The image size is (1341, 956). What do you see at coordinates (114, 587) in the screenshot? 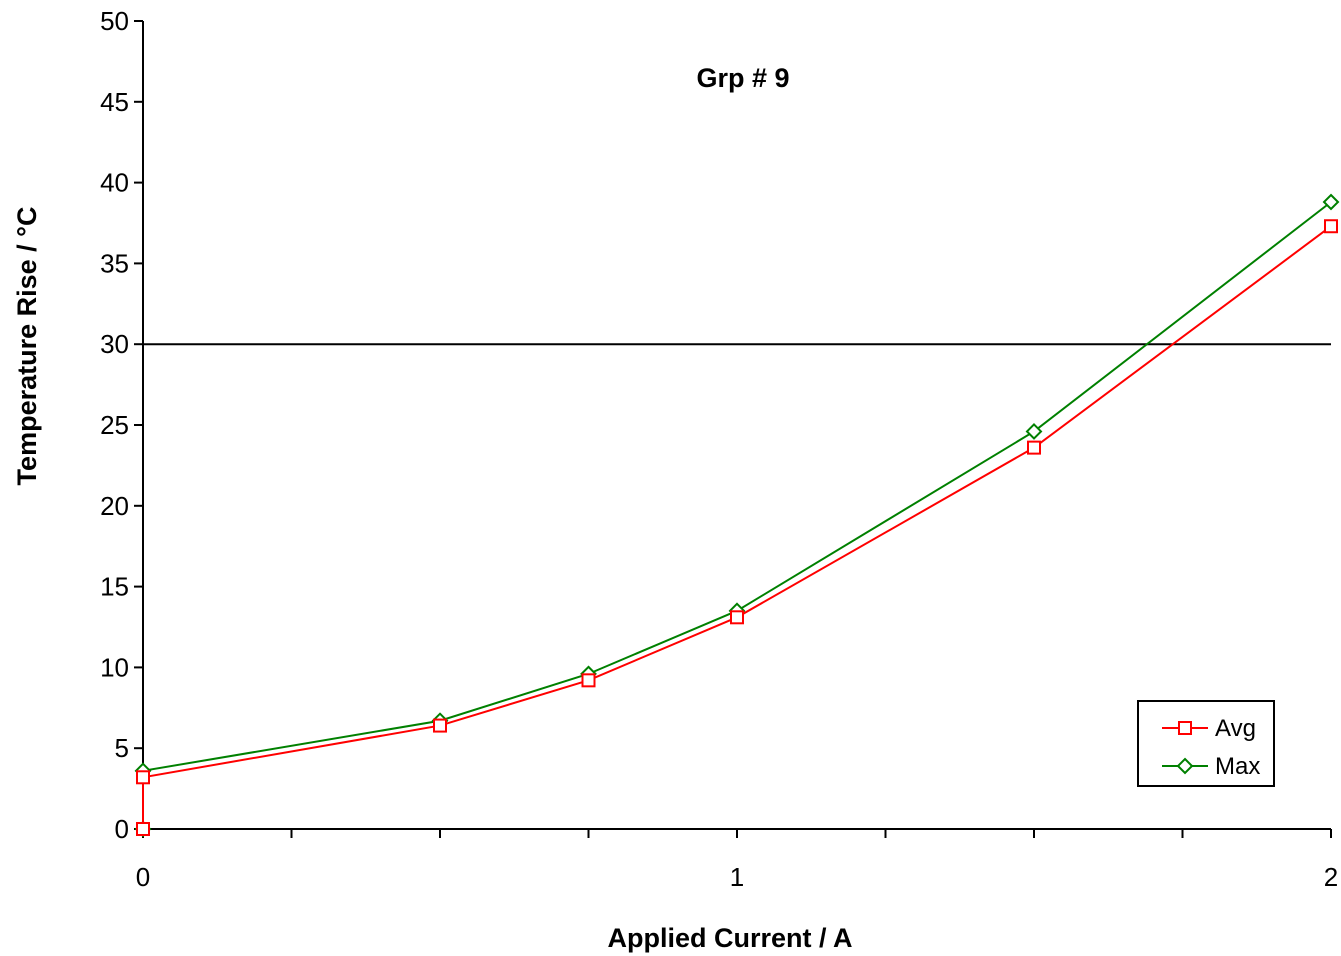
I see `y-tick-label: 15` at bounding box center [114, 587].